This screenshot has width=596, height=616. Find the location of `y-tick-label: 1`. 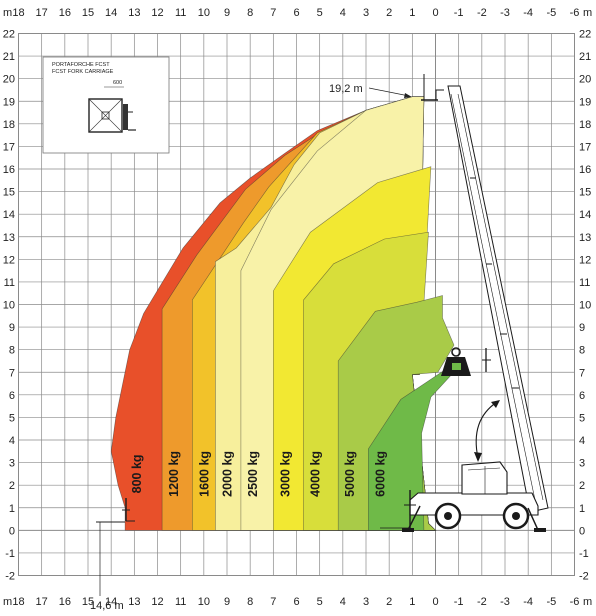

y-tick-label: 1 is located at coordinates (582, 509).